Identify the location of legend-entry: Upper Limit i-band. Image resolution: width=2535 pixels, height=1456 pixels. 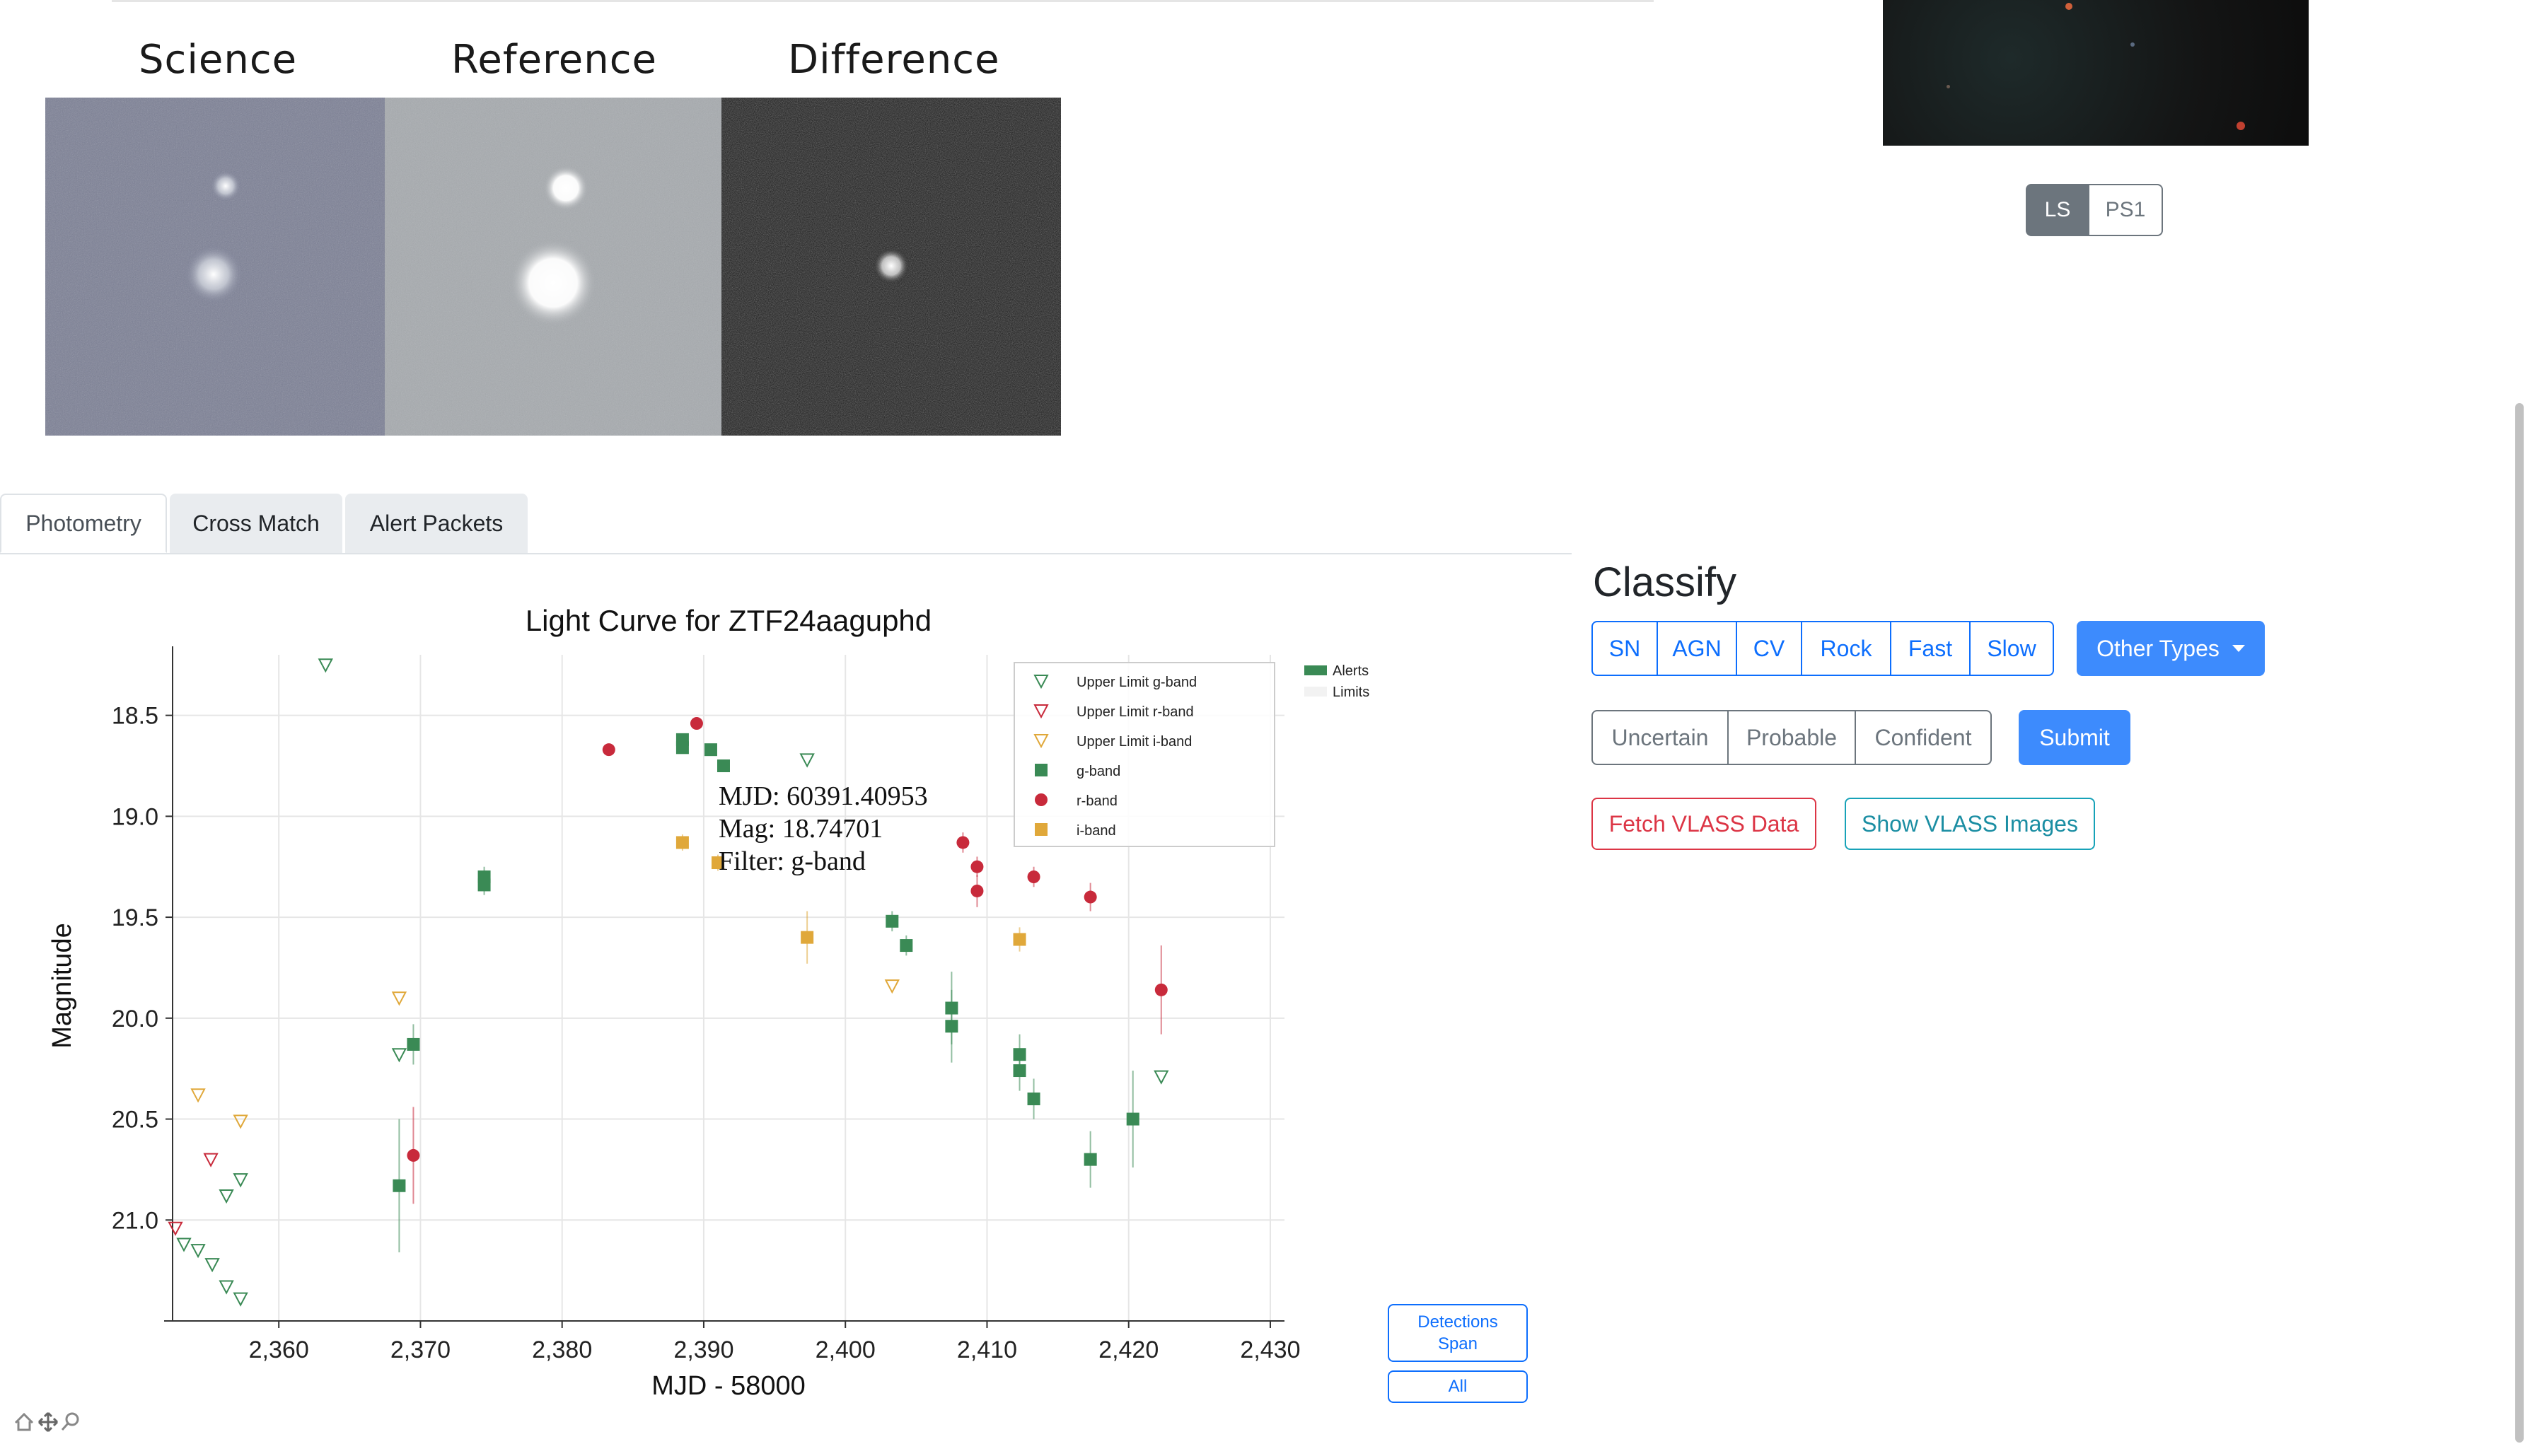
(1134, 742).